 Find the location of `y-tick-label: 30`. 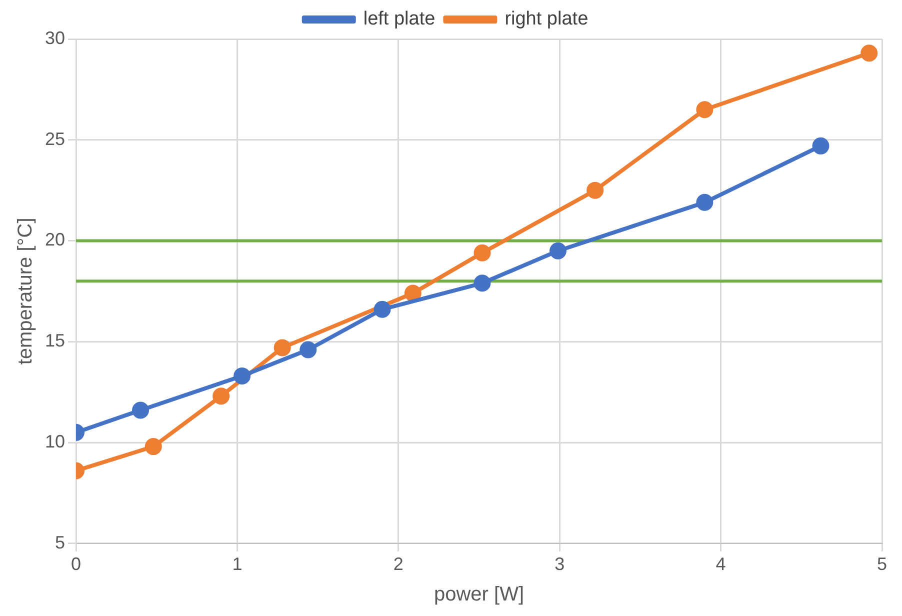

y-tick-label: 30 is located at coordinates (55, 38).